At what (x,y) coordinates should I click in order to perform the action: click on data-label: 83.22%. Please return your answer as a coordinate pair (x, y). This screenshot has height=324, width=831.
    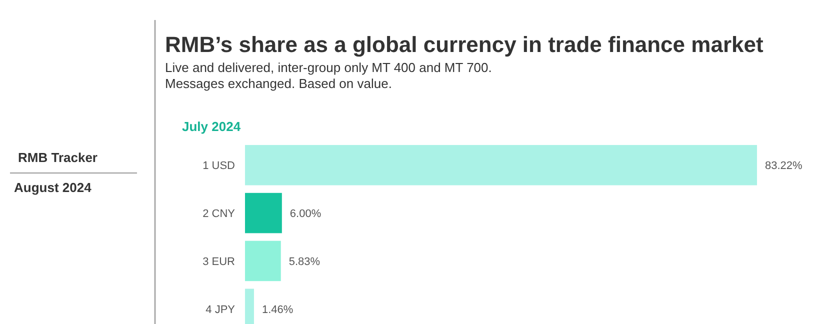
    Looking at the image, I should click on (784, 166).